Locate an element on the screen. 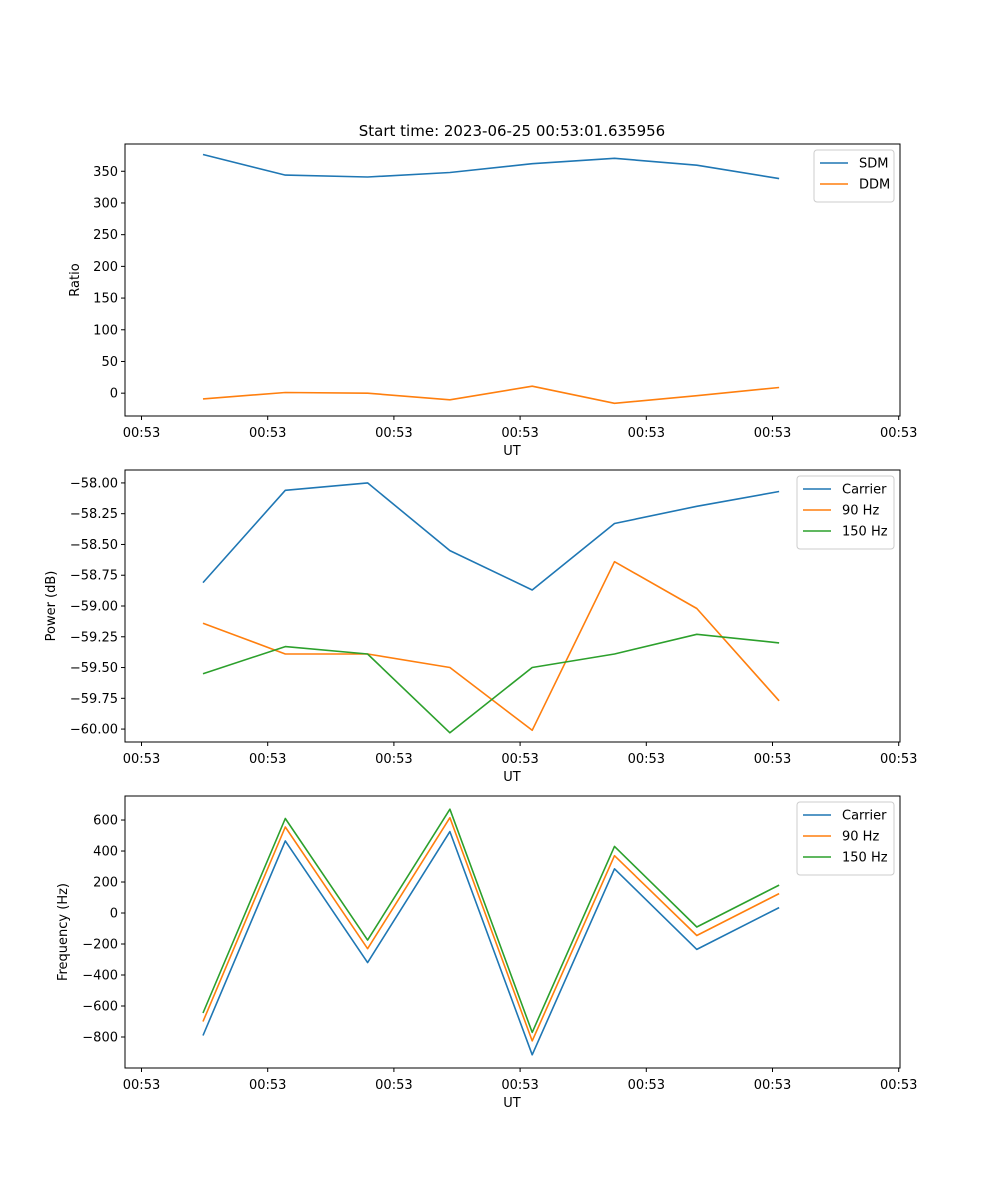 Image resolution: width=1000 pixels, height=1200 pixels. y-axis-label: Power (dB) is located at coordinates (51, 606).